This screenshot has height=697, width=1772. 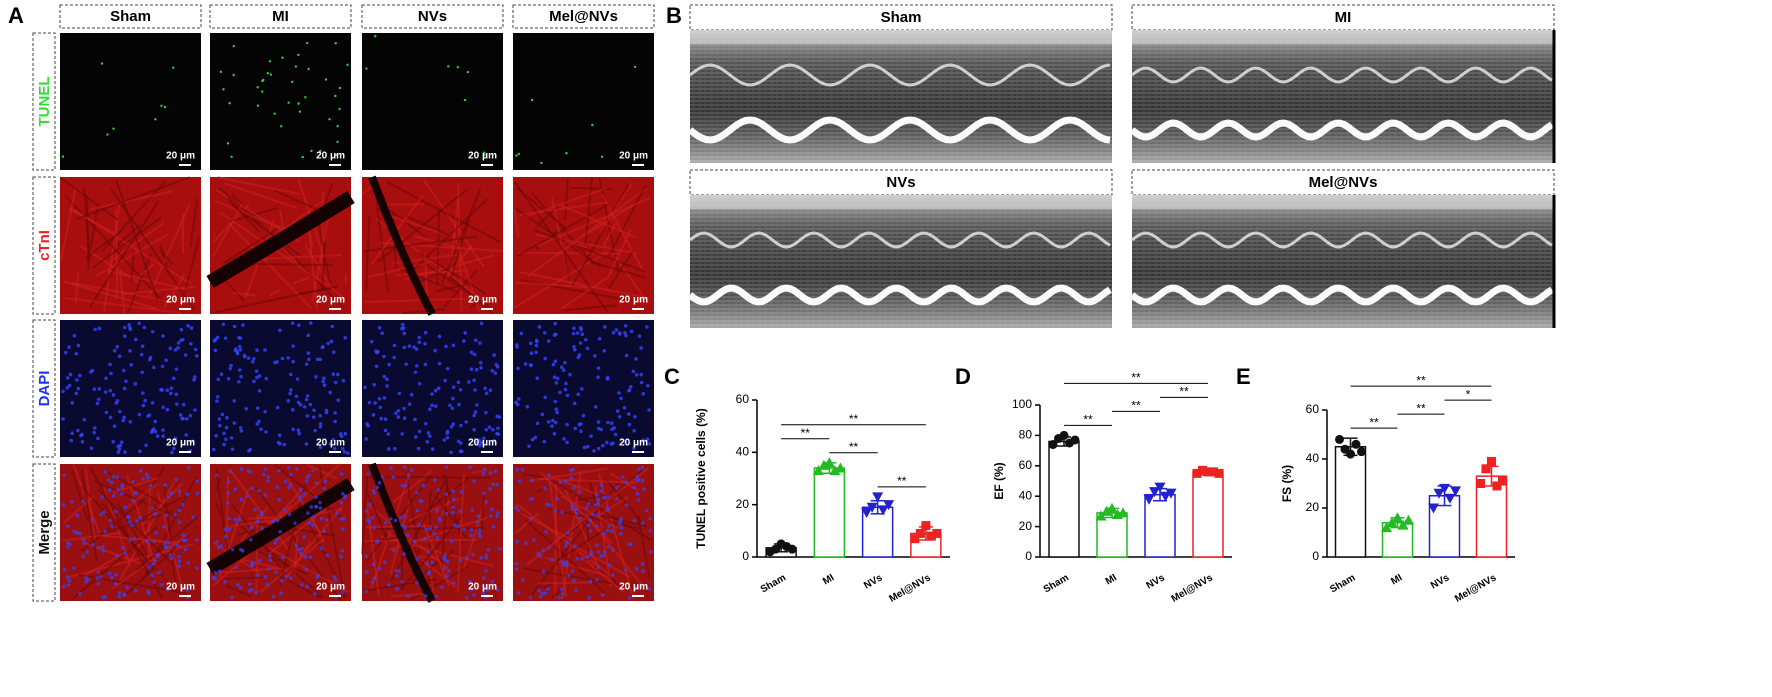 What do you see at coordinates (1341, 295) in the screenshot?
I see `posterior-wall` at bounding box center [1341, 295].